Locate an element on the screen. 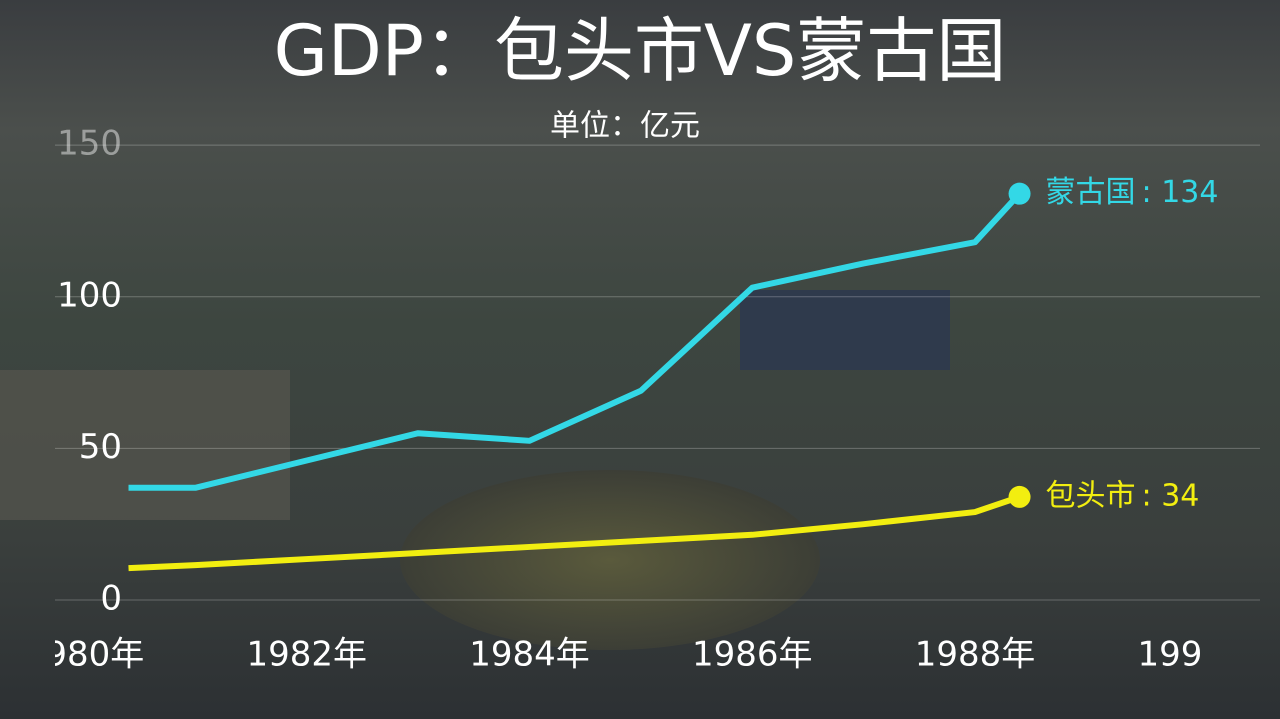 This screenshot has height=719, width=1280. series-label: 蒙古国 is located at coordinates (1091, 192).